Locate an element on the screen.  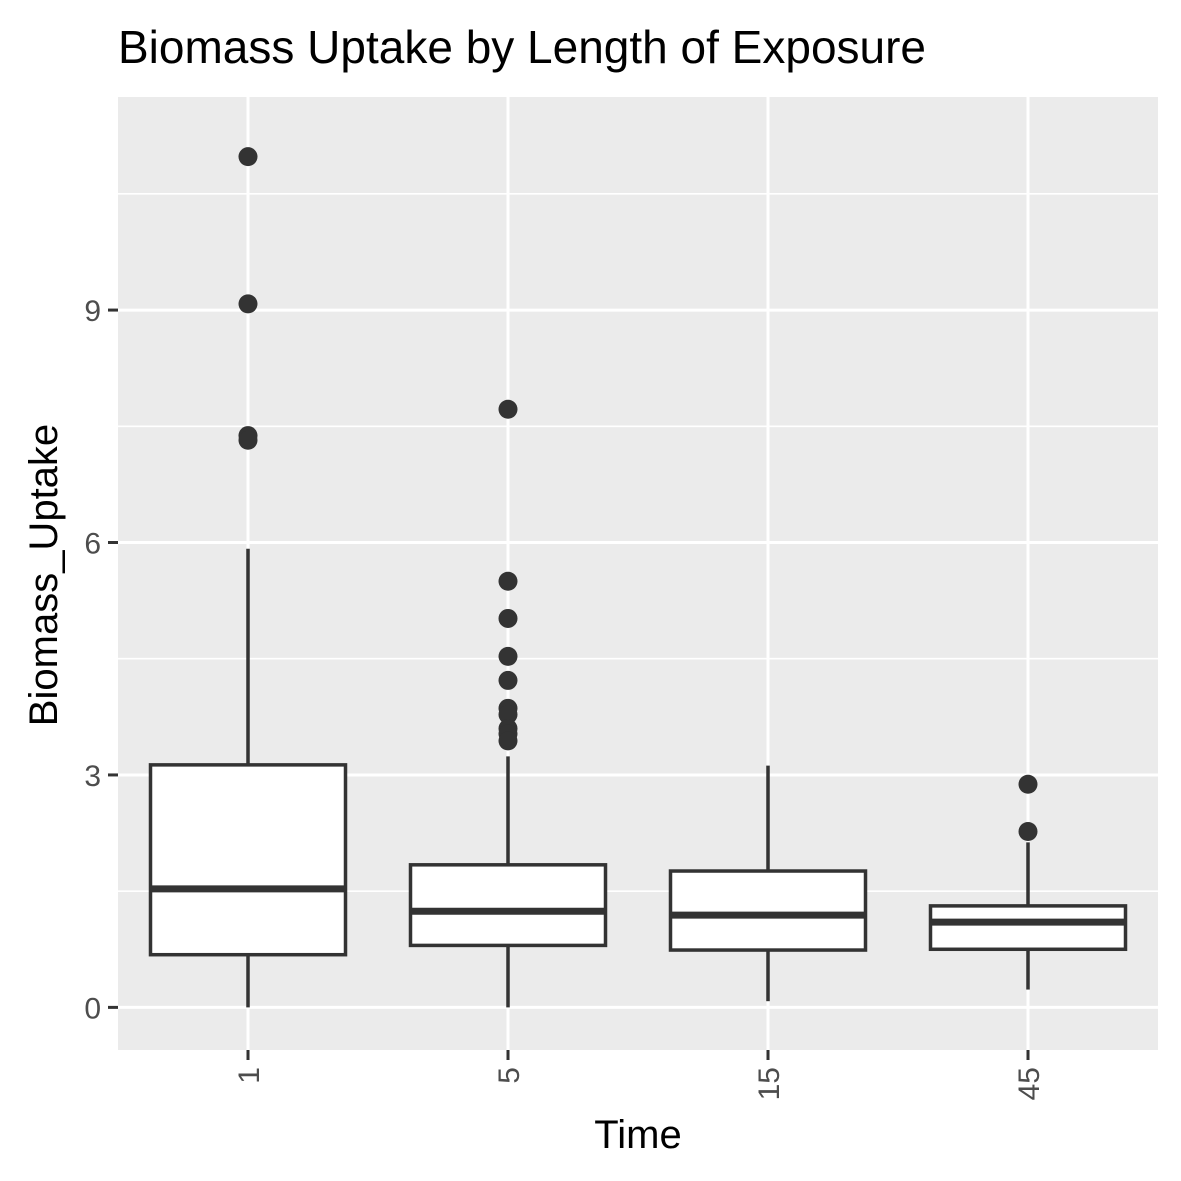
y-tick-label: 0 is located at coordinates (92, 1008).